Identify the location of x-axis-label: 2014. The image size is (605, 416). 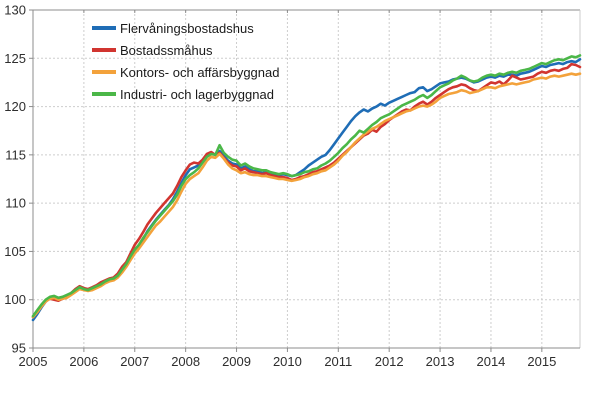
(490, 361).